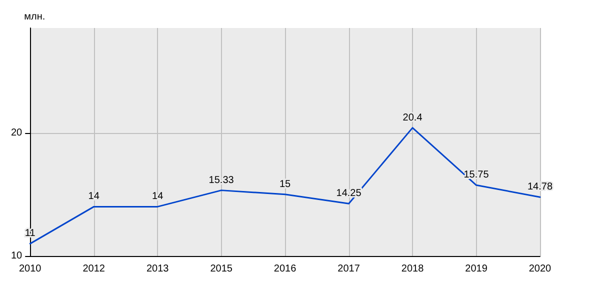 This screenshot has width=600, height=300. What do you see at coordinates (540, 187) in the screenshot?
I see `data-label: 14.78` at bounding box center [540, 187].